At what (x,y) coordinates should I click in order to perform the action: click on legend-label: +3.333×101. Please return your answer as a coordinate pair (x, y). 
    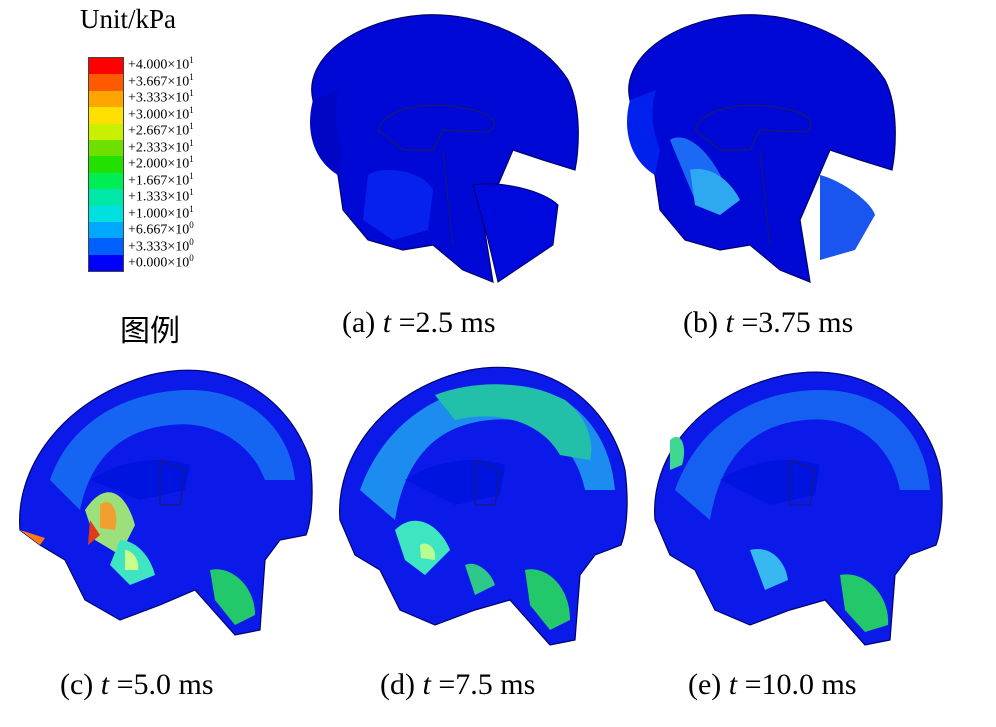
    Looking at the image, I should click on (161, 97).